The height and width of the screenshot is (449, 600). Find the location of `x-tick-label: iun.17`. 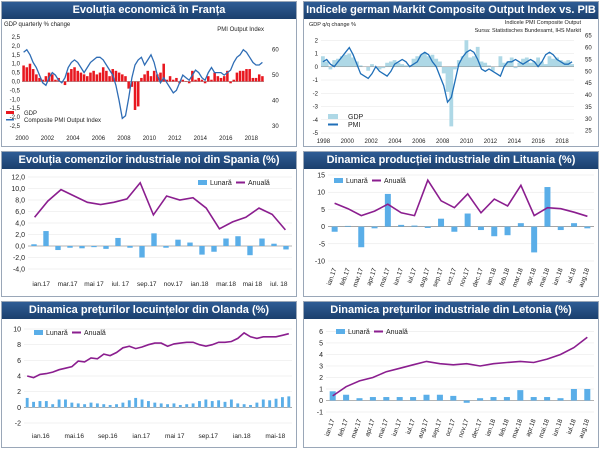

x-tick-label: iun.17 is located at coordinates (398, 276).